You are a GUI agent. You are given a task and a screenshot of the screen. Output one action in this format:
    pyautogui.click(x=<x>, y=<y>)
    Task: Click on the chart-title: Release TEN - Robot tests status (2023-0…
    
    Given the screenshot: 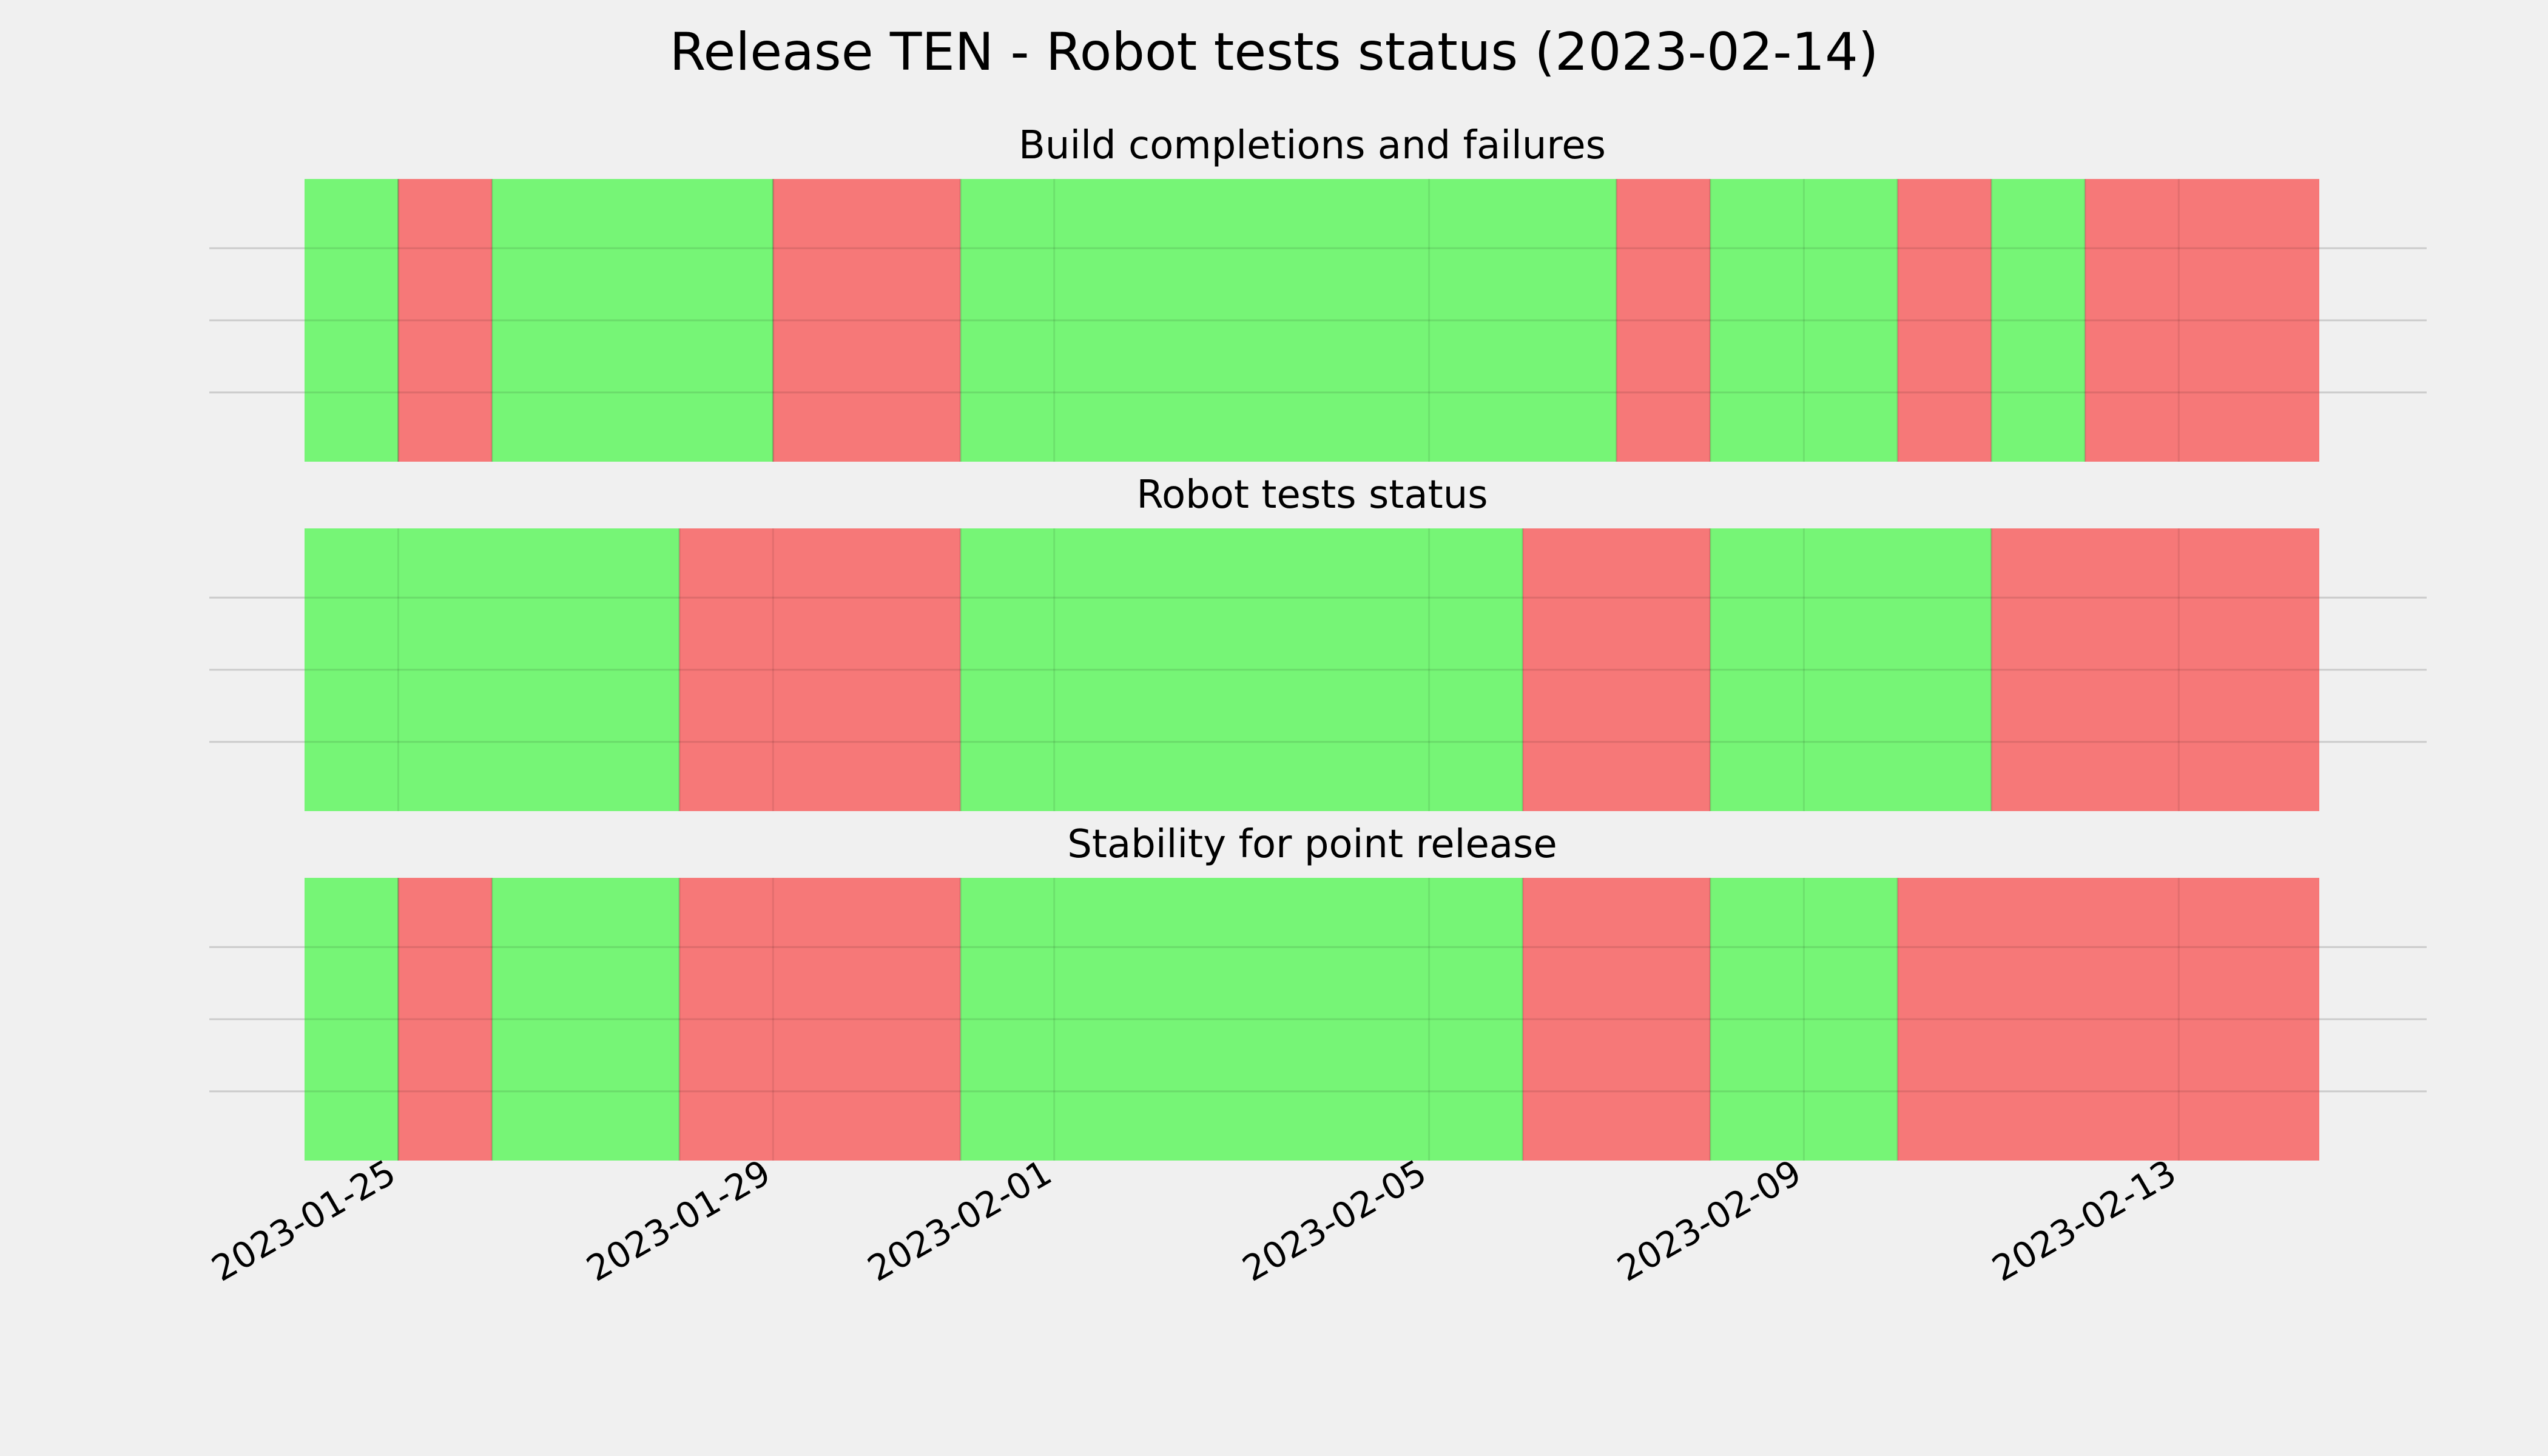 What is the action you would take?
    pyautogui.click(x=1274, y=52)
    